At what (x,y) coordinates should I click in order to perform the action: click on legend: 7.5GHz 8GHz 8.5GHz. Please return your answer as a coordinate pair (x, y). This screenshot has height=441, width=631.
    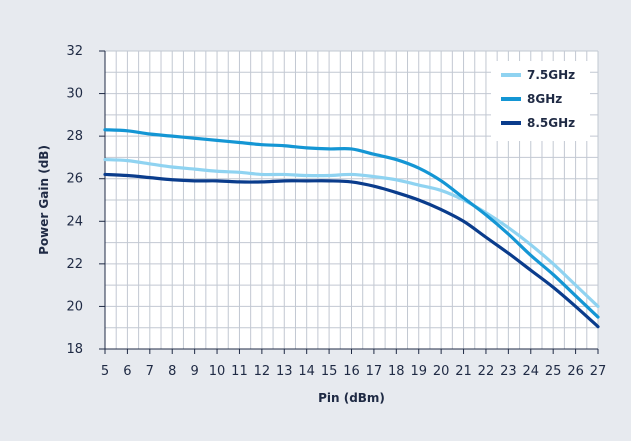
    Looking at the image, I should click on (540, 101).